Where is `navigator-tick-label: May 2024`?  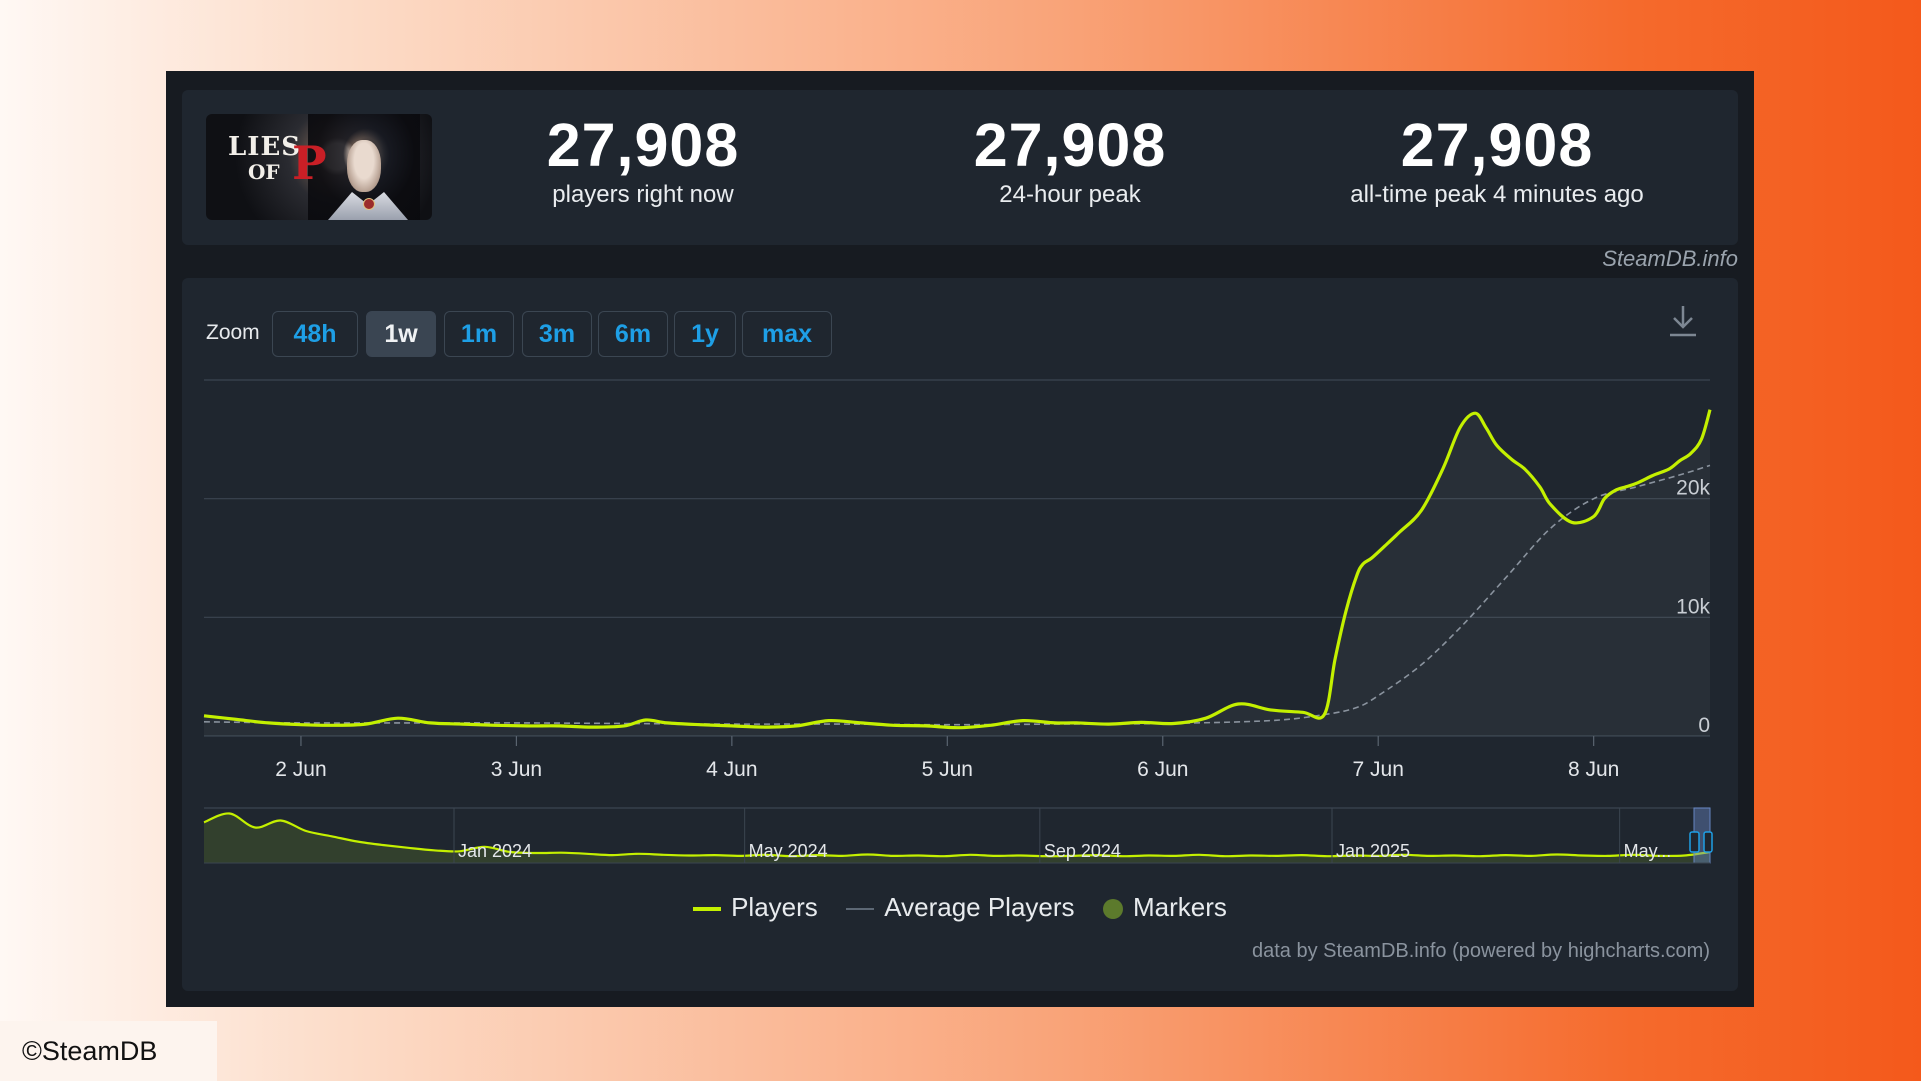 navigator-tick-label: May 2024 is located at coordinates (788, 851).